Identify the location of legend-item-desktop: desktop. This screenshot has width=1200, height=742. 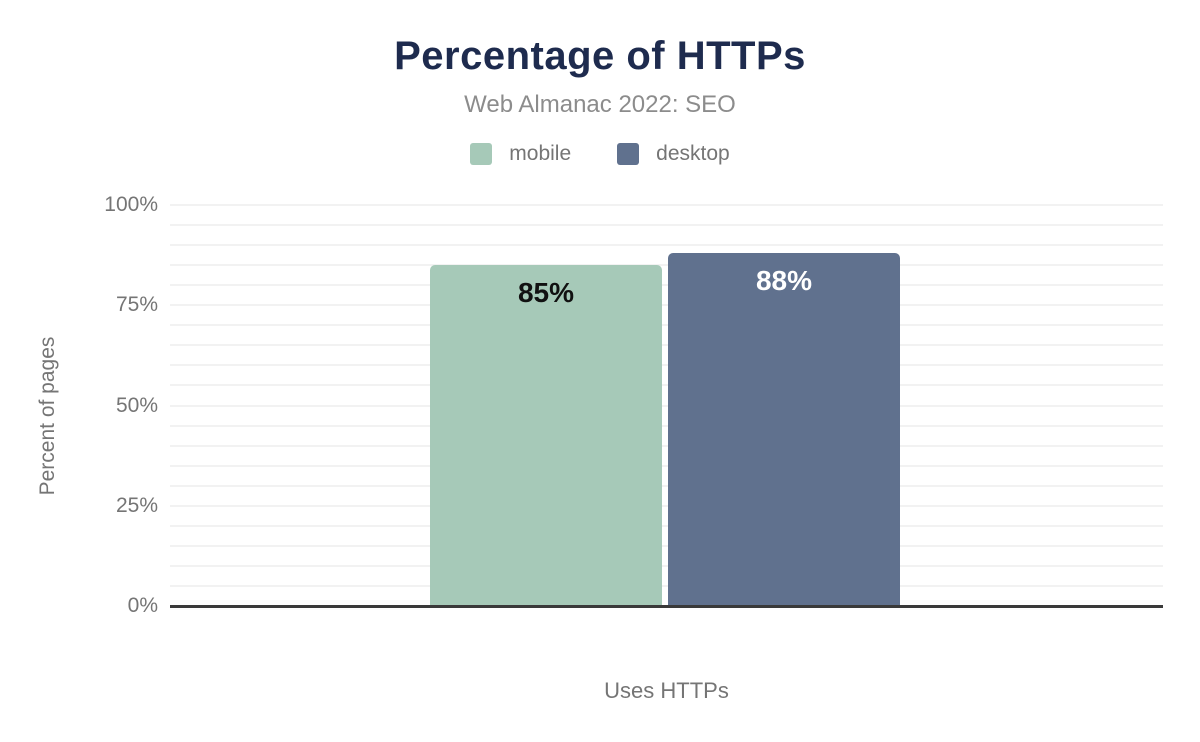
(673, 154).